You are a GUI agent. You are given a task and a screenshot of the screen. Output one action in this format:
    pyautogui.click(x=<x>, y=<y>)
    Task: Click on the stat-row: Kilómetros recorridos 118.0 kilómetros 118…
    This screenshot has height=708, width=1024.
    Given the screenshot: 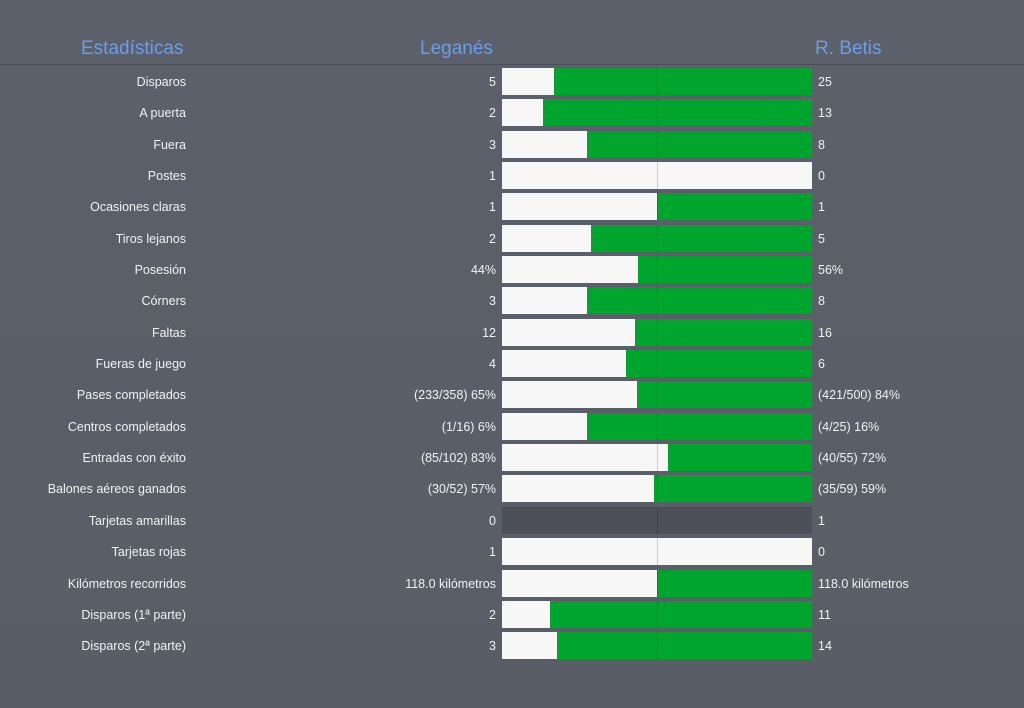 What is the action you would take?
    pyautogui.click(x=512, y=583)
    